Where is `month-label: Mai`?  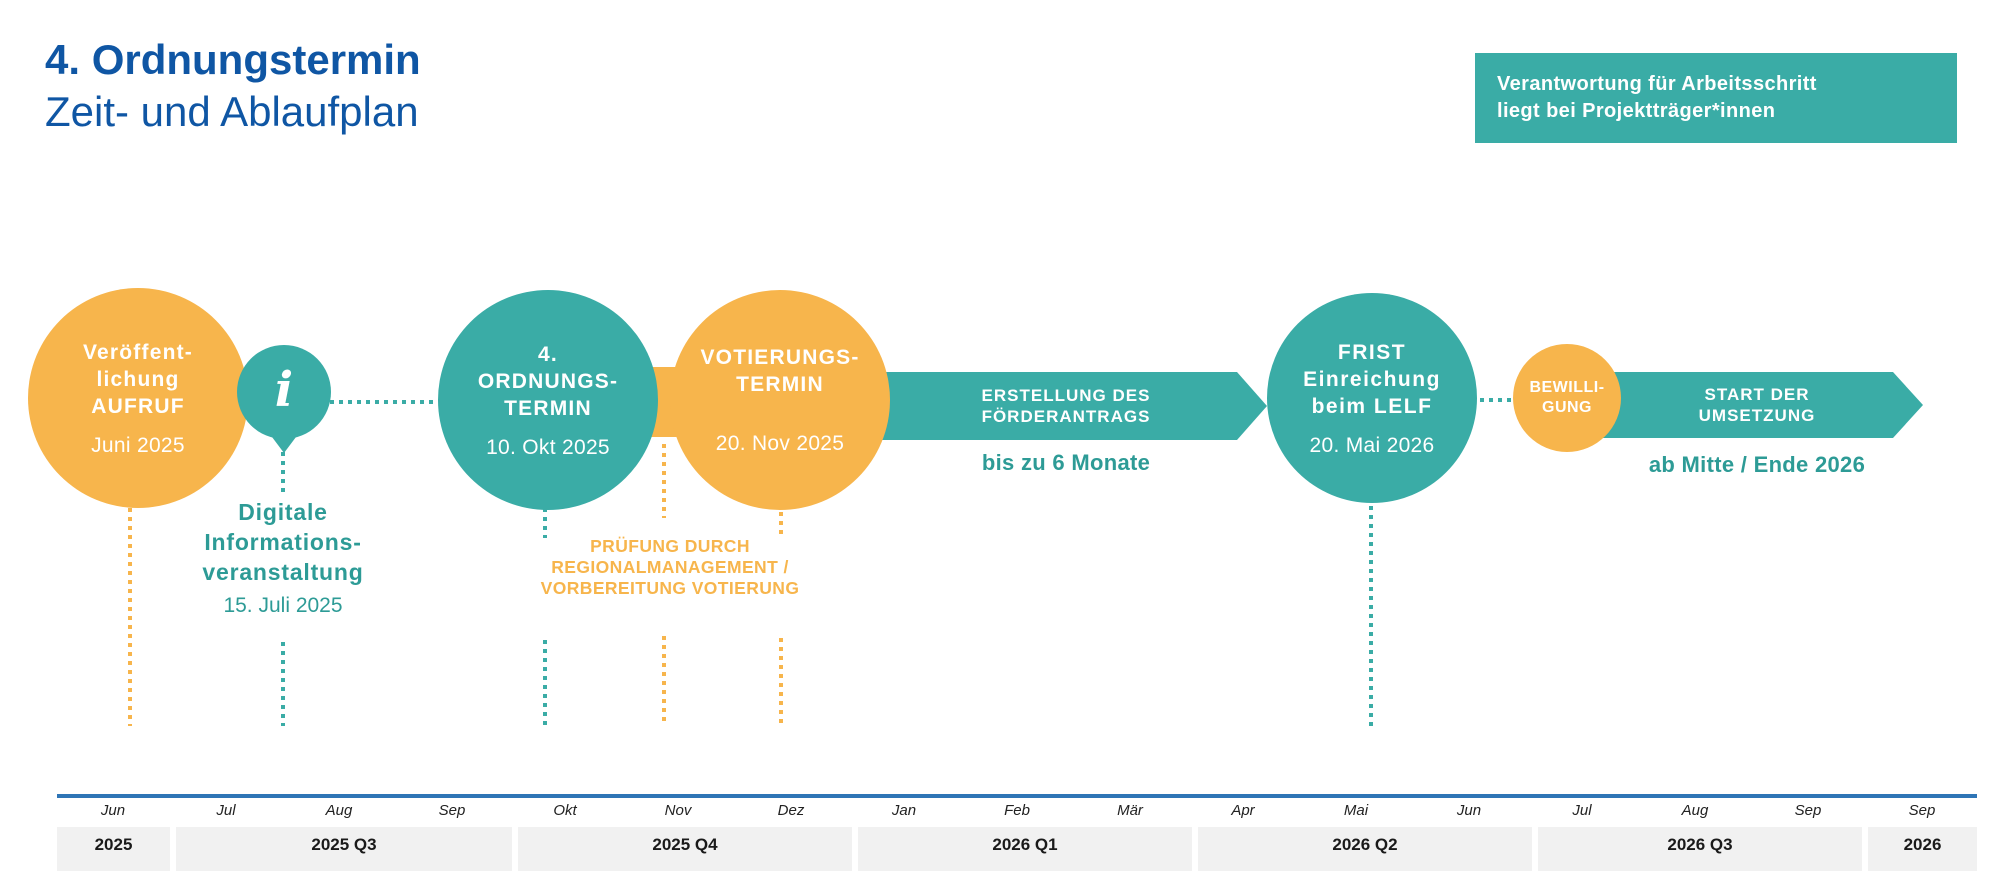 month-label: Mai is located at coordinates (1356, 810).